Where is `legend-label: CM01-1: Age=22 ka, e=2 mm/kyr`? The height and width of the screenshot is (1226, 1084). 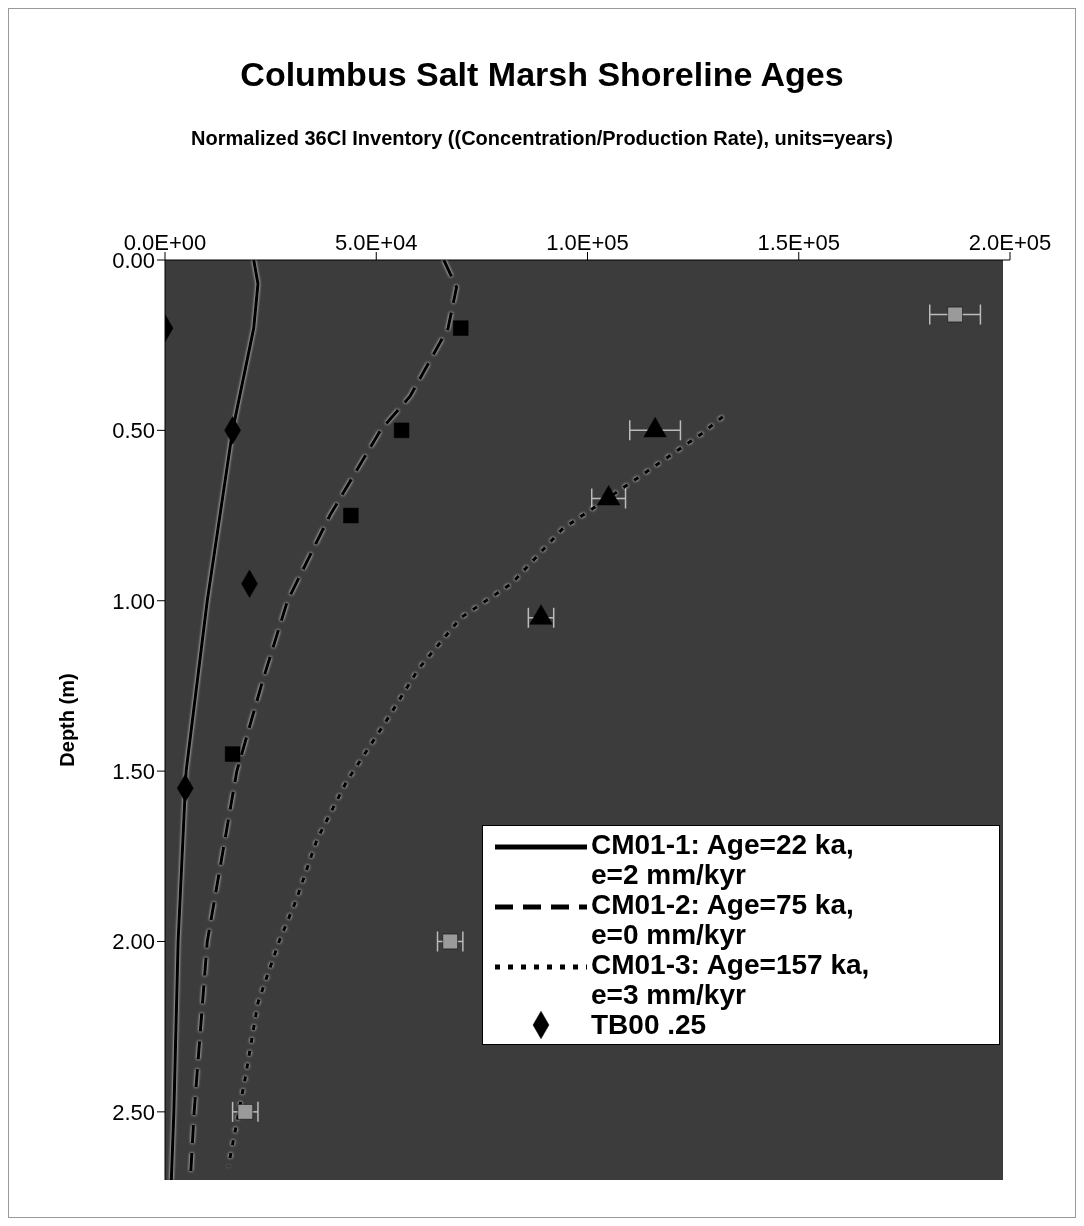
legend-label: CM01-1: Age=22 ka, e=2 mm/kyr is located at coordinates (723, 859).